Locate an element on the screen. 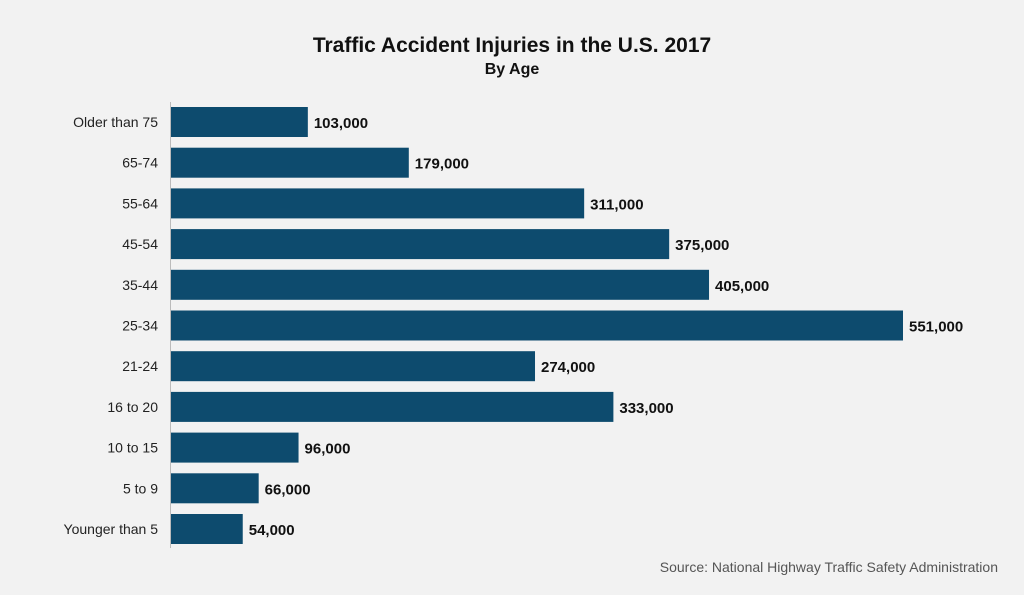 This screenshot has width=1024, height=595. category-label: 16 to 20 is located at coordinates (132, 407).